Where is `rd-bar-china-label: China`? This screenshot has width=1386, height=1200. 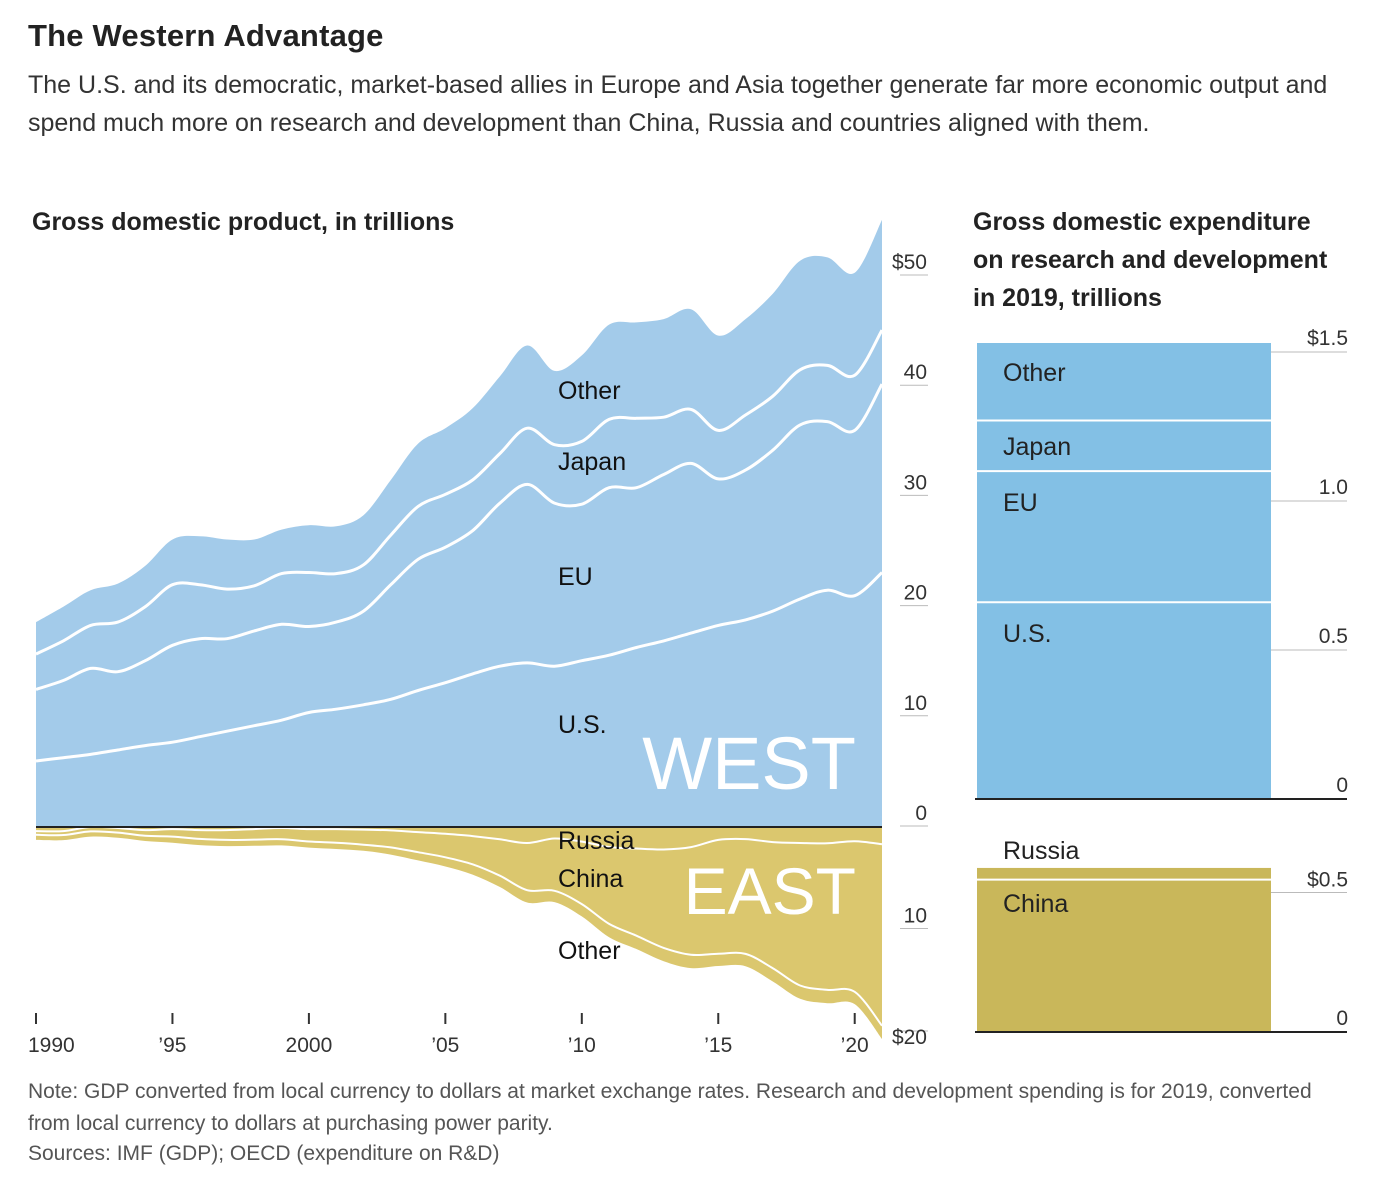 rd-bar-china-label: China is located at coordinates (1035, 904).